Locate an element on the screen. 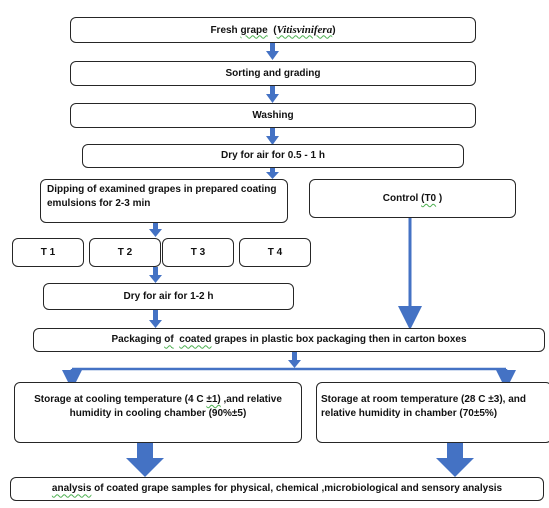 The image size is (549, 508). control-suffix: ) is located at coordinates (439, 198).